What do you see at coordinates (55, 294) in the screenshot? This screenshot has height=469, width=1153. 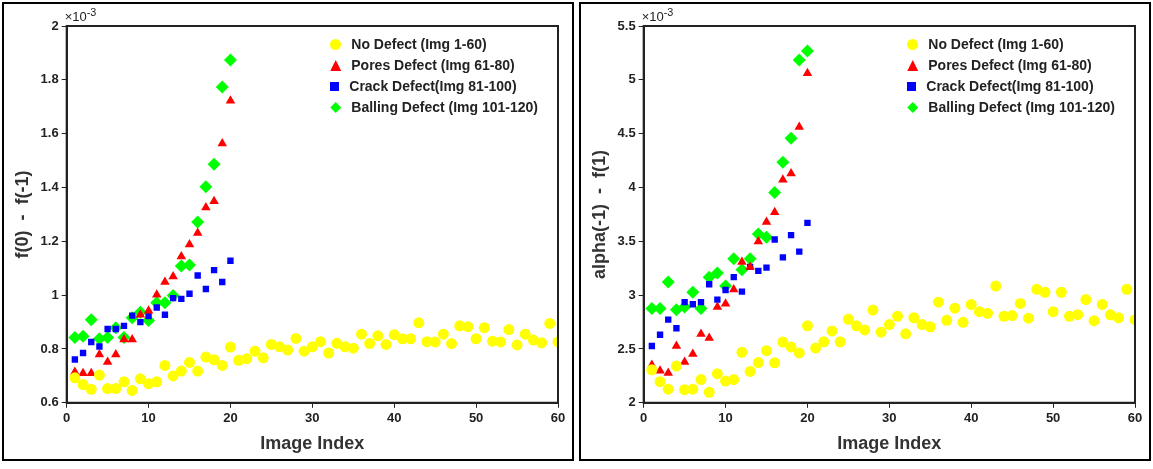 I see `y-tick-label: 1` at bounding box center [55, 294].